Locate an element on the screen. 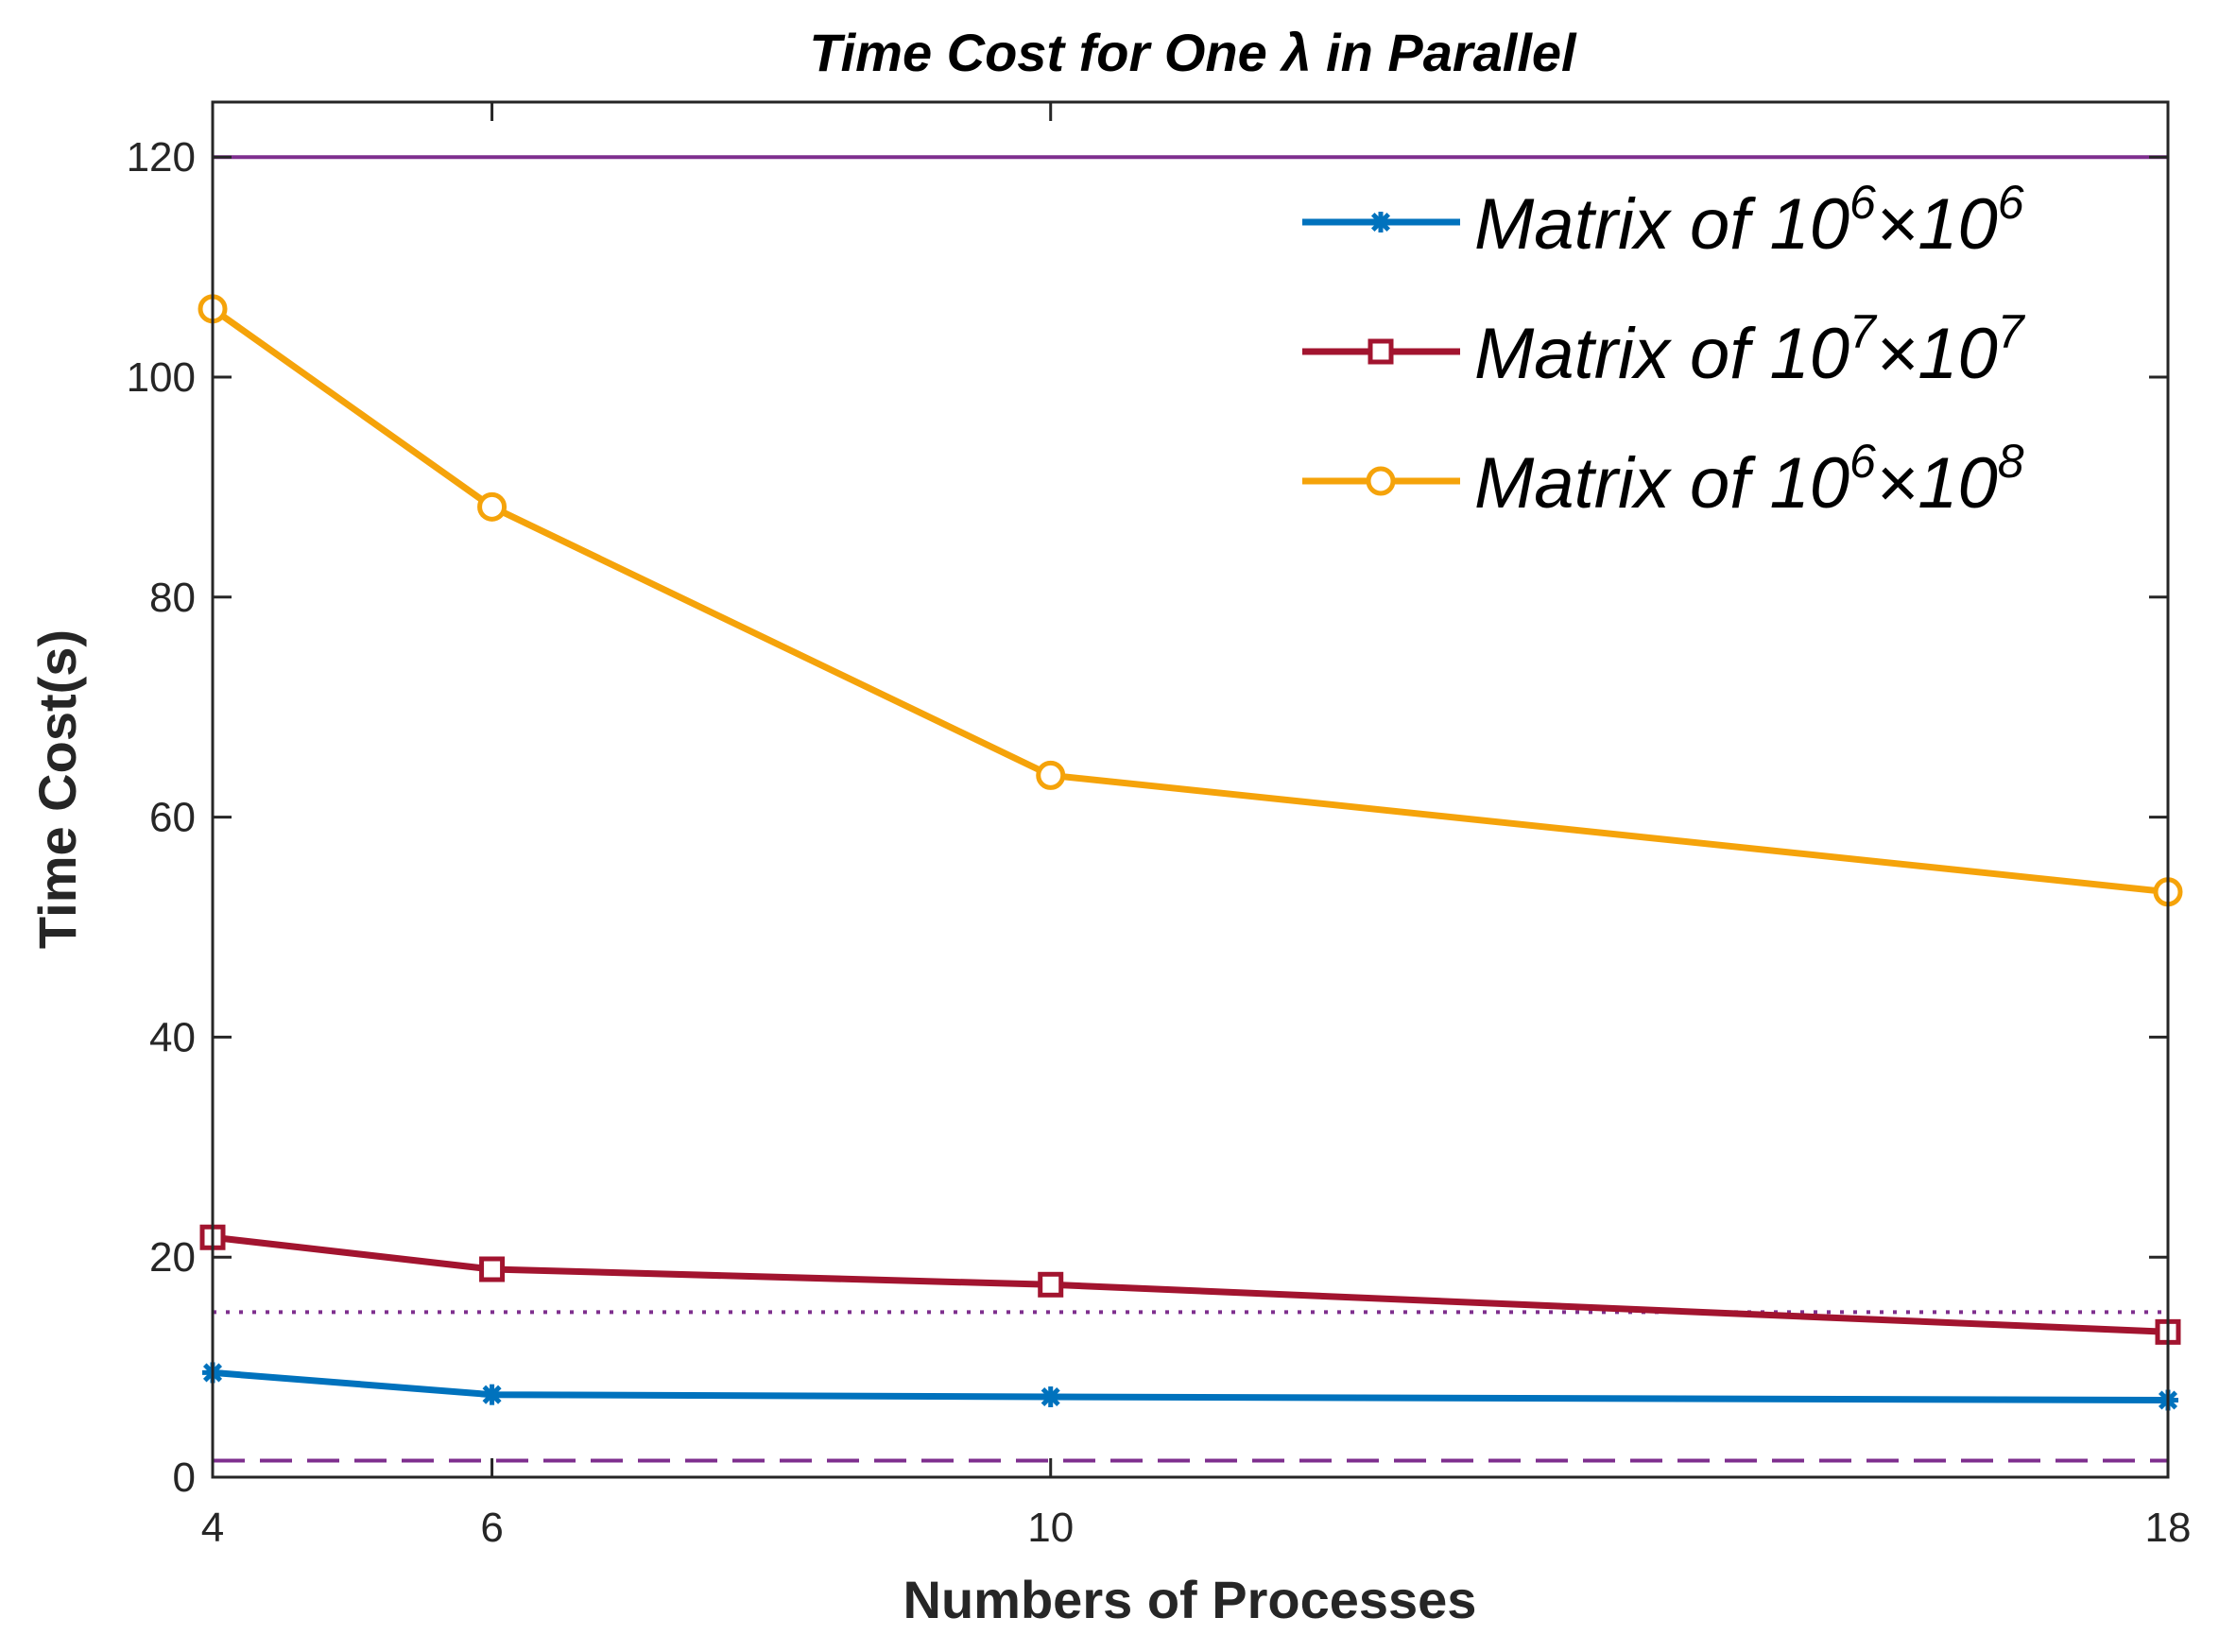  chart-title-group: Time Cost for One λ in Parallel is located at coordinates (1193, 52).